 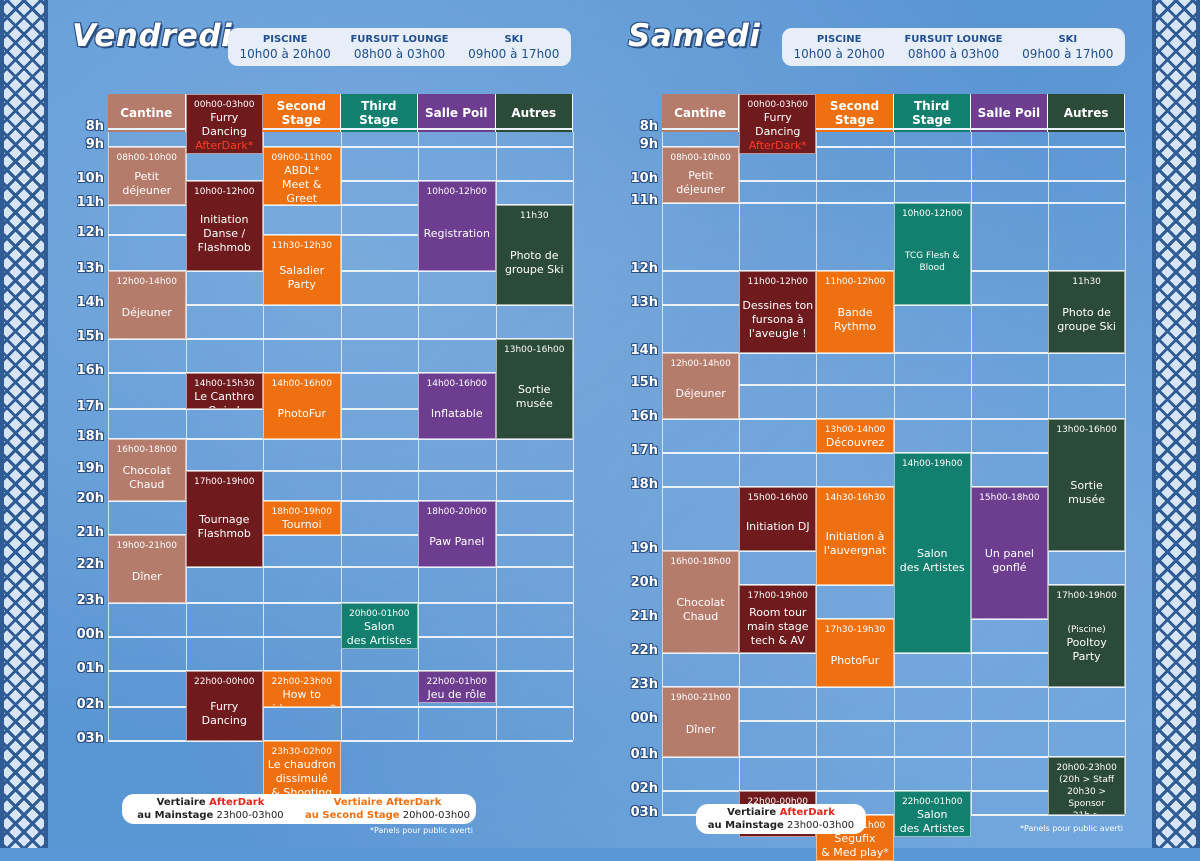 What do you see at coordinates (224, 527) in the screenshot?
I see `event-name: Tournage Flashmob` at bounding box center [224, 527].